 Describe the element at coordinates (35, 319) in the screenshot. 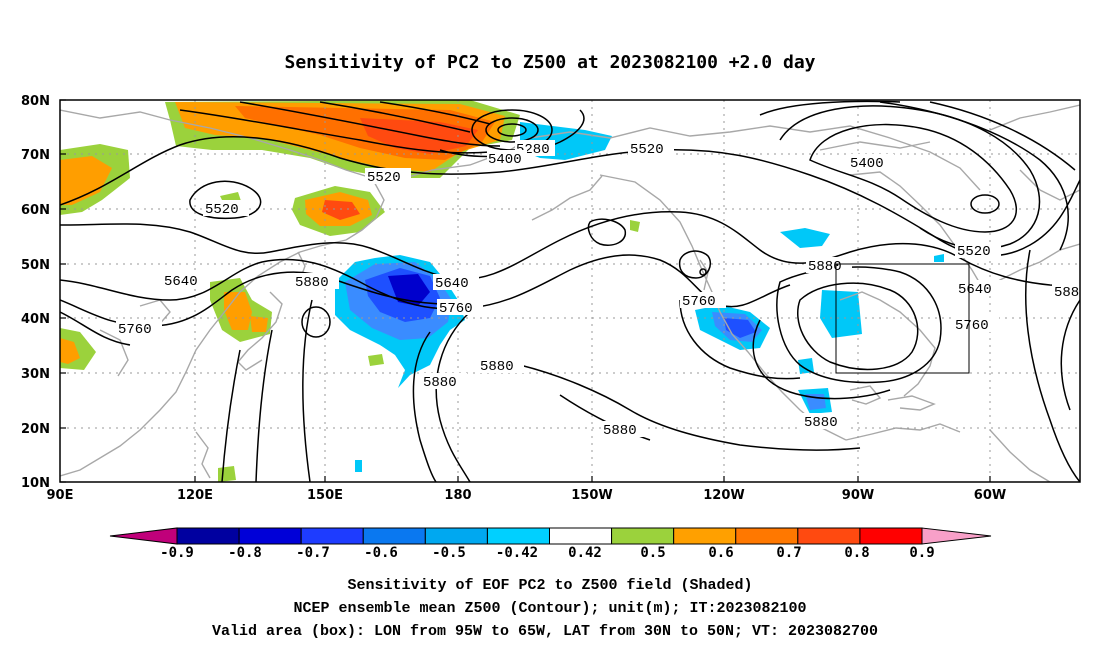

I see `lat-tick-label: 40N` at that location.